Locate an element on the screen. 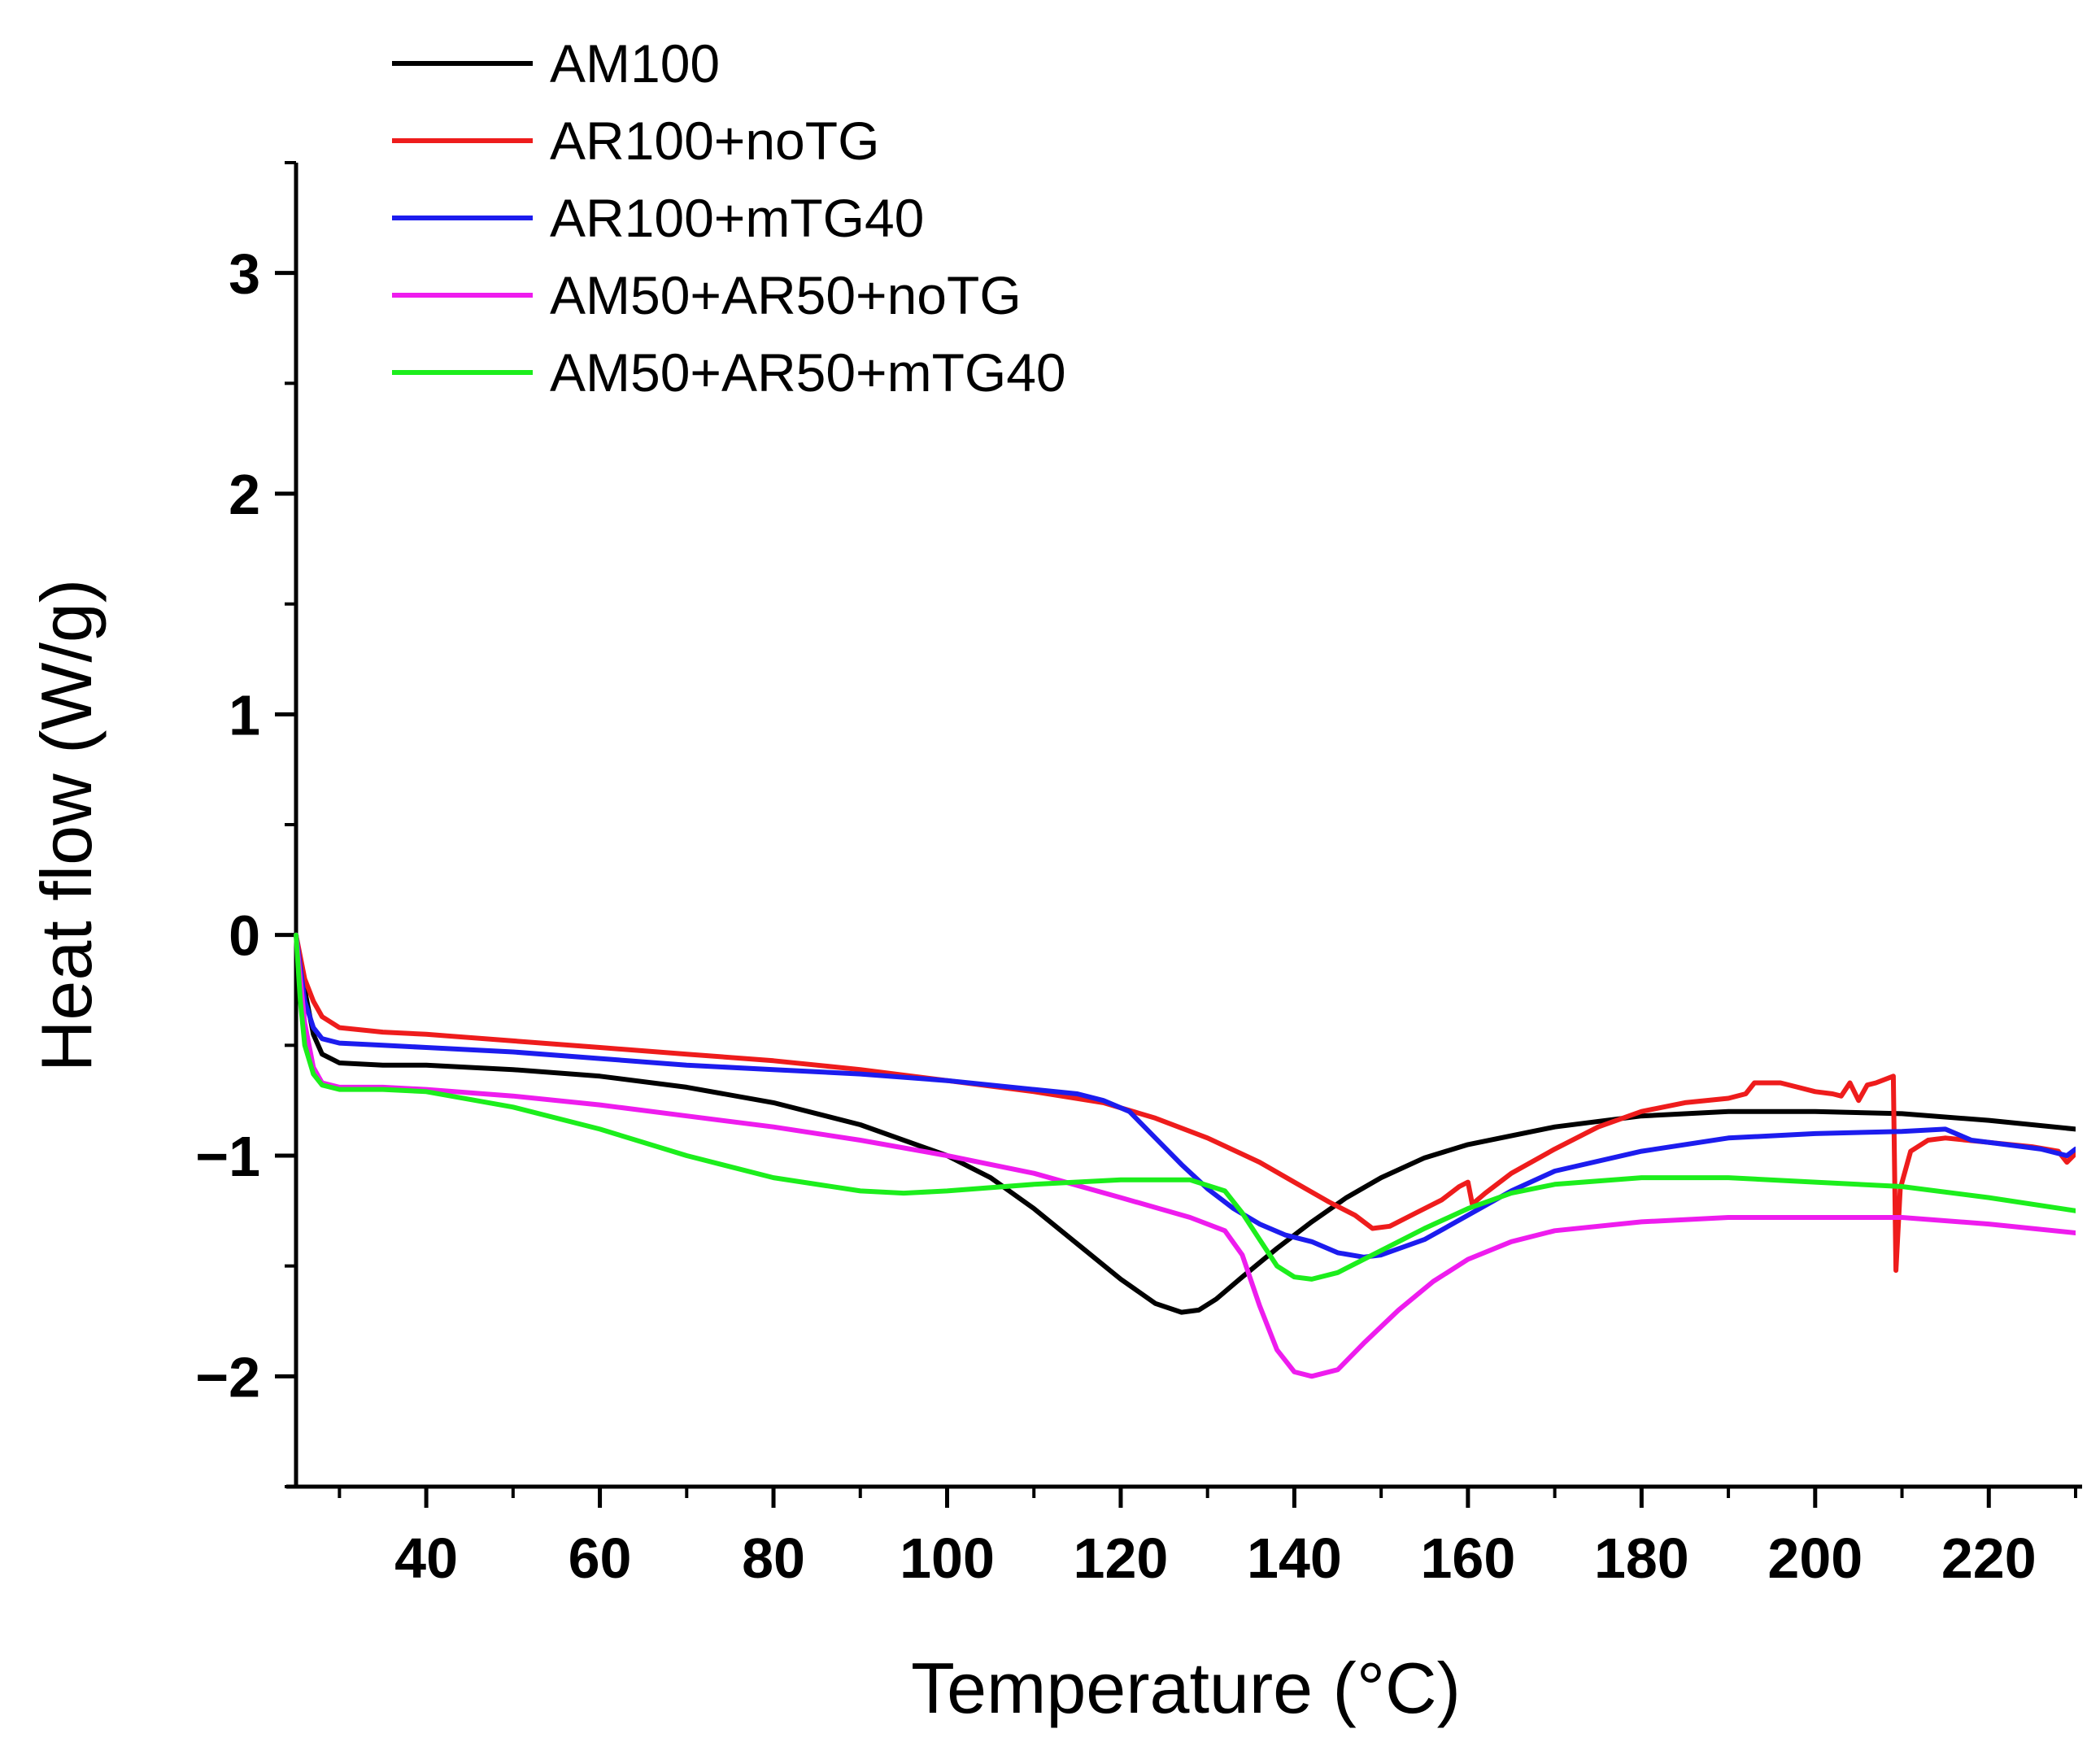 The height and width of the screenshot is (1742, 2100). y-tick-label: 0 is located at coordinates (244, 936).